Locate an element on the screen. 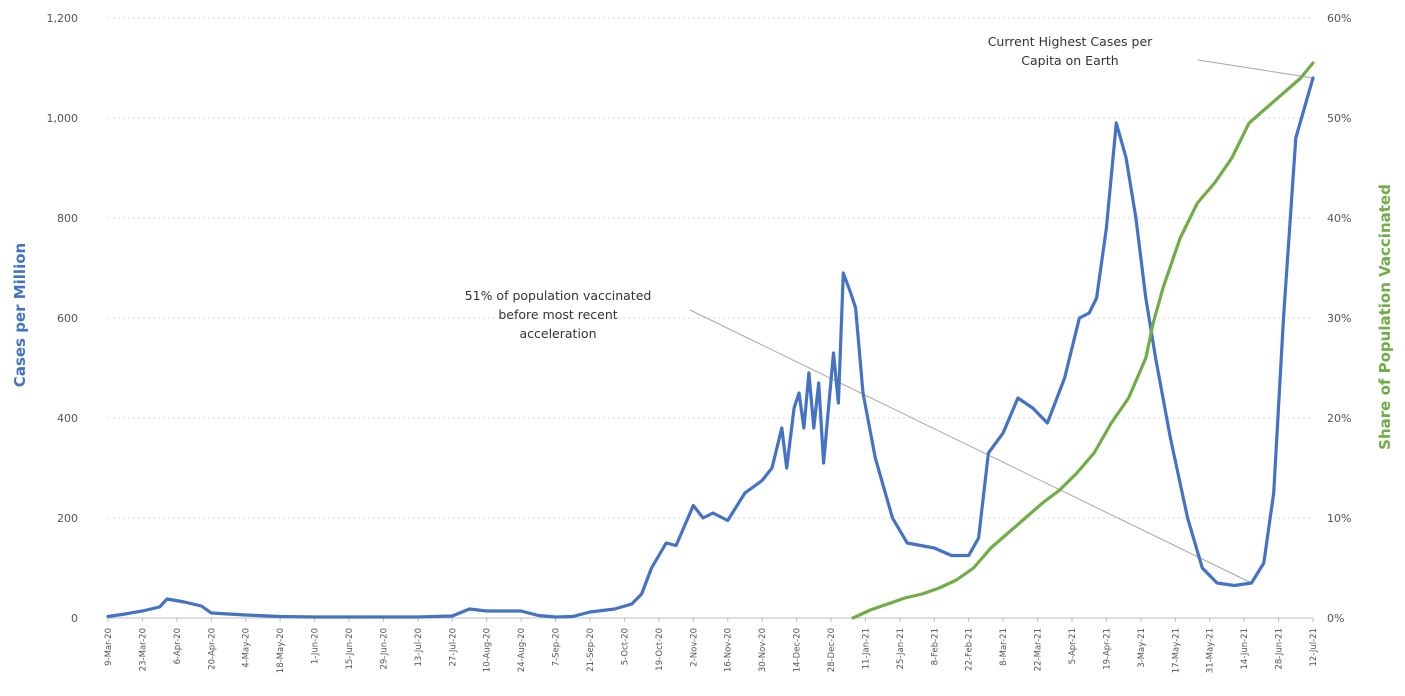 The image size is (1405, 696). x-tick-label: 19-Apr-21 is located at coordinates (1107, 649).